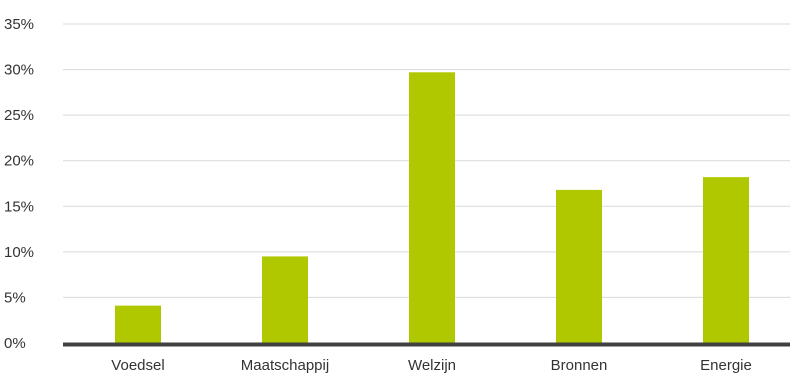 This screenshot has width=792, height=374. What do you see at coordinates (19, 115) in the screenshot?
I see `y-tick-label: 25%` at bounding box center [19, 115].